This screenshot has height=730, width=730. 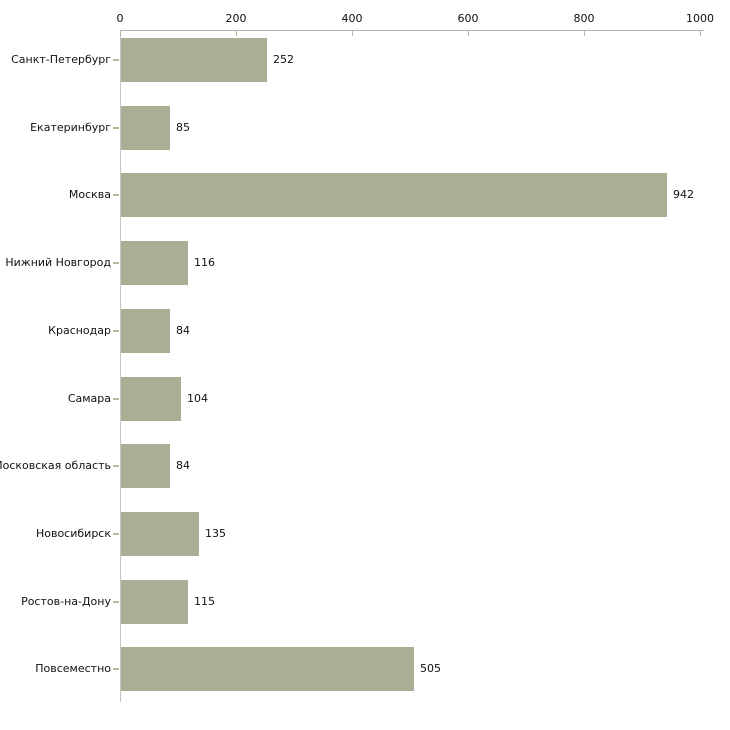 What do you see at coordinates (683, 194) in the screenshot?
I see `value-label: 942` at bounding box center [683, 194].